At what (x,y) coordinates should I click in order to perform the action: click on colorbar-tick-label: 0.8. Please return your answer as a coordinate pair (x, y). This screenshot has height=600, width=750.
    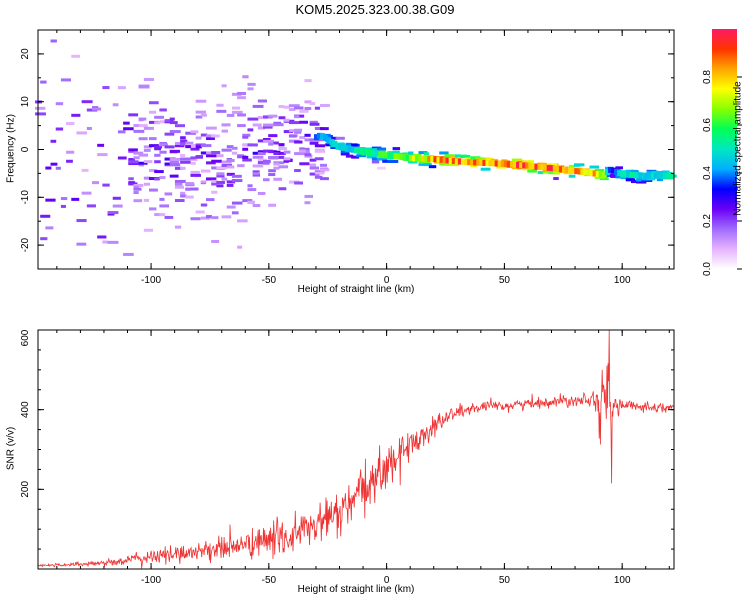
    Looking at the image, I should click on (707, 77).